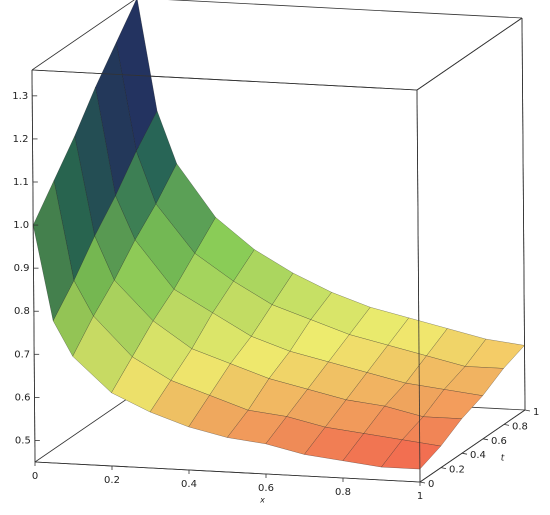  I want to click on t-tick-label: 0.2, so click(457, 470).